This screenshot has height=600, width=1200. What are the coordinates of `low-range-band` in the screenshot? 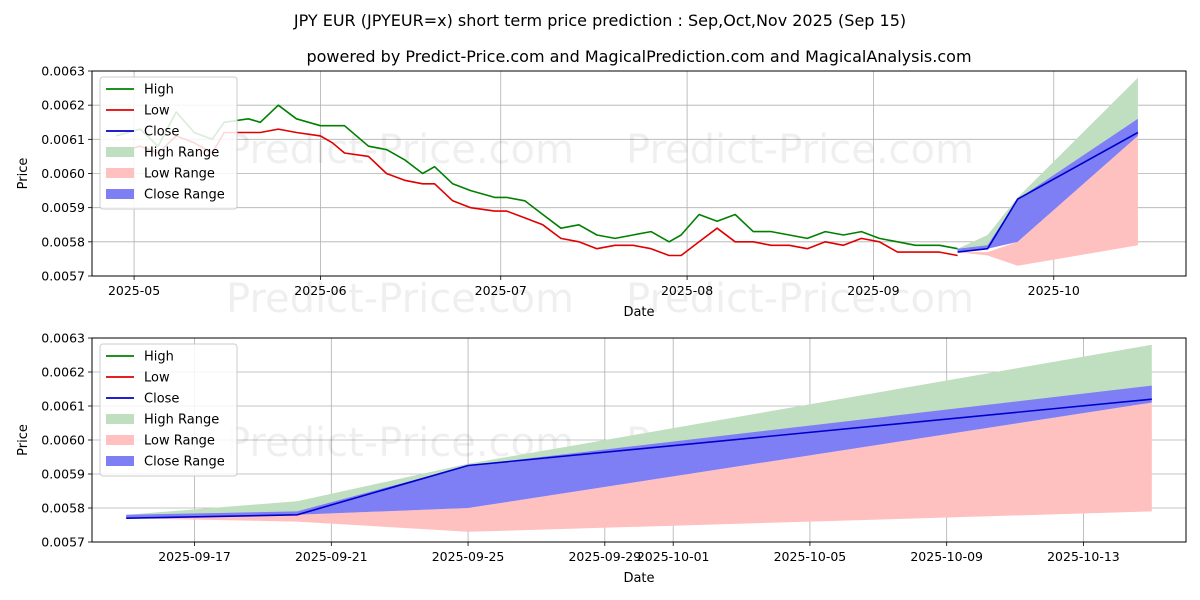 It's located at (1047, 200).